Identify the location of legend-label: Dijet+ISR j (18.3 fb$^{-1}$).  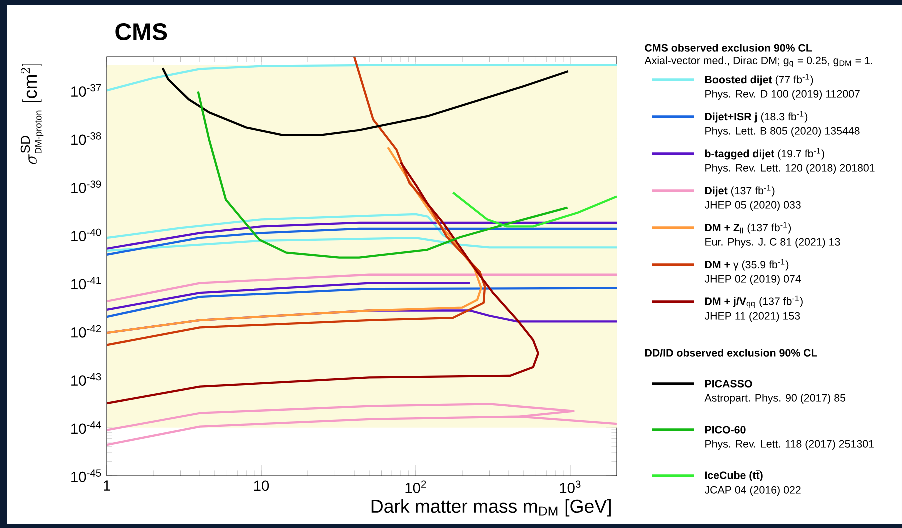
(756, 117).